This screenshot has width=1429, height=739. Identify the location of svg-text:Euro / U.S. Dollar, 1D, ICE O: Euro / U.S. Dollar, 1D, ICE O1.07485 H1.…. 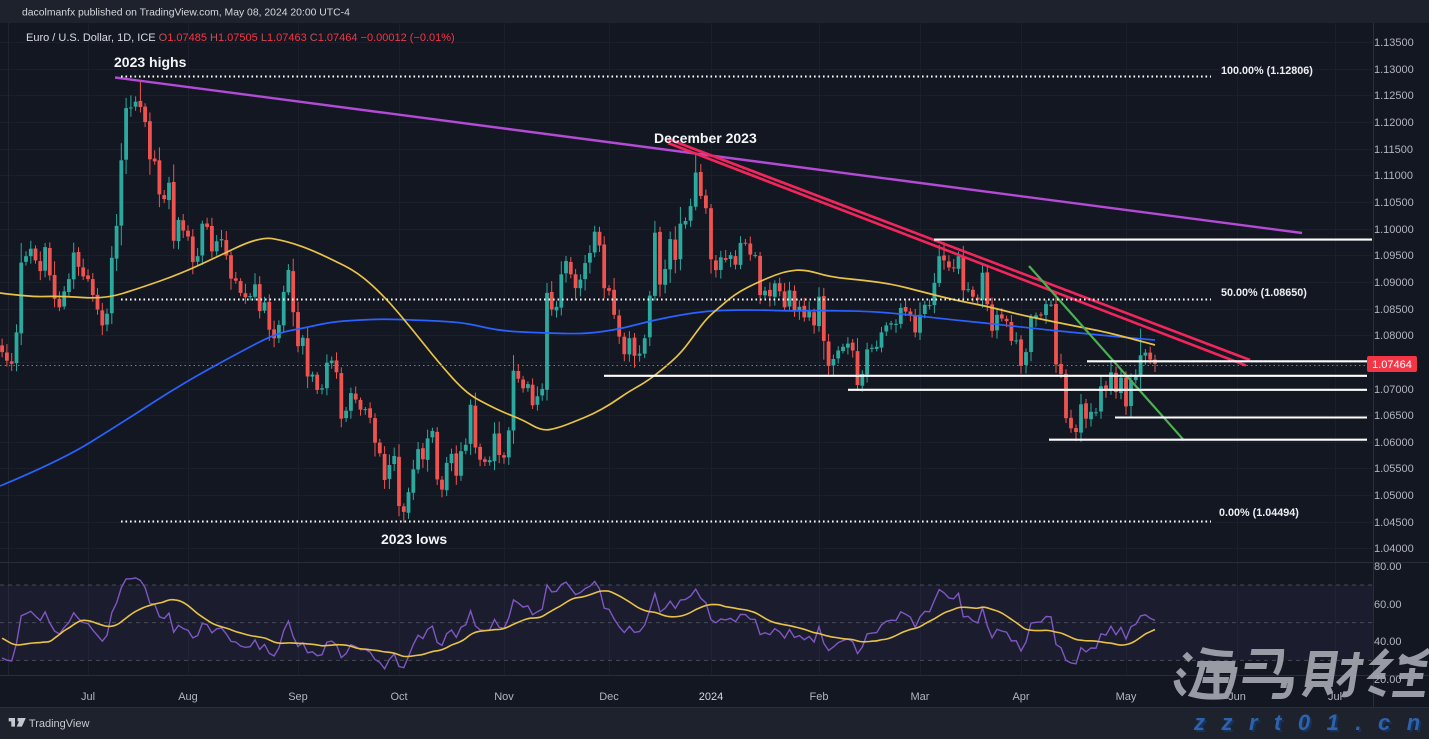
(240, 38).